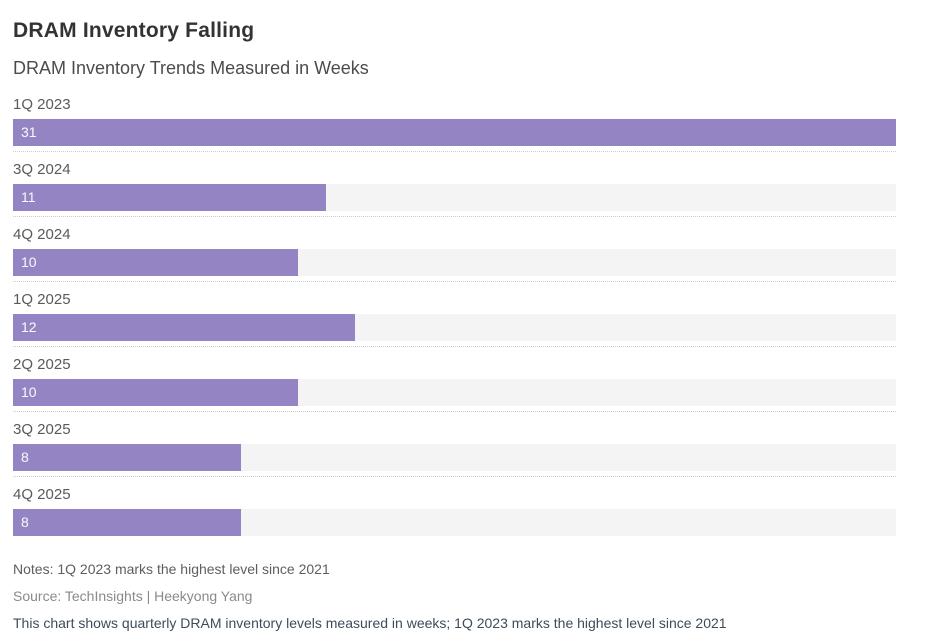  I want to click on bar-row: 1Q 2023 31, so click(454, 123).